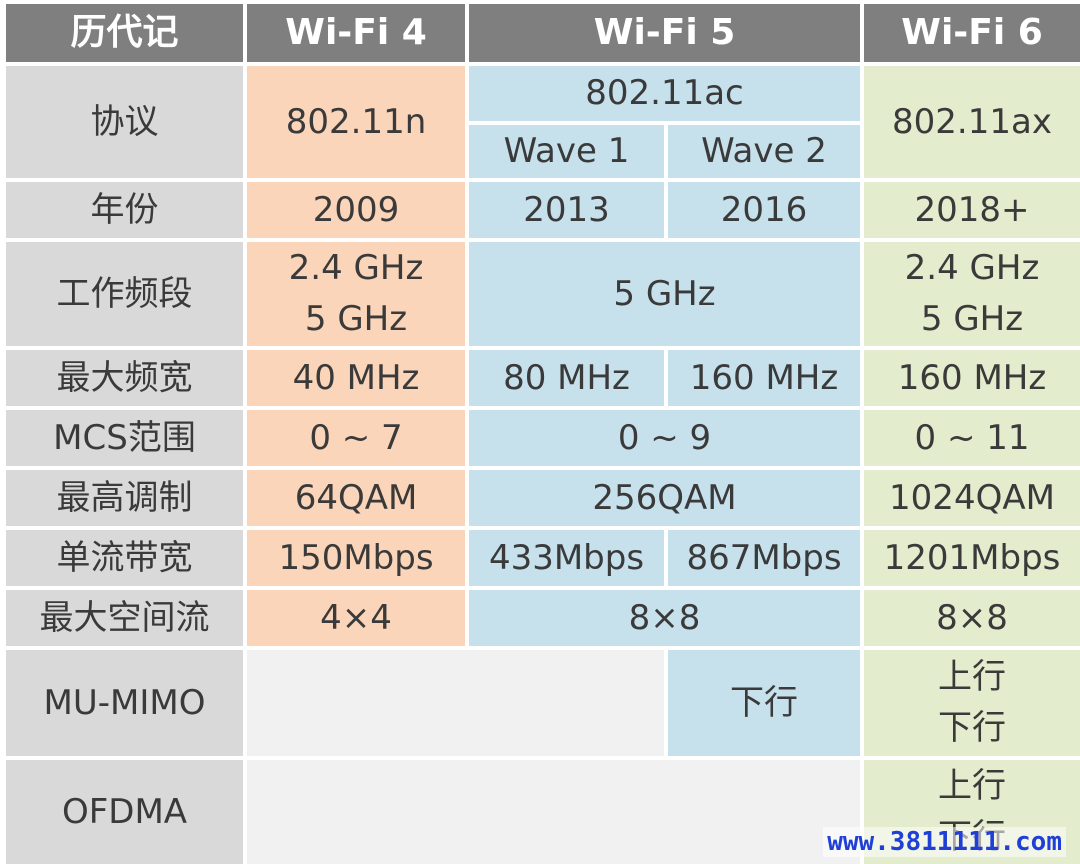 This screenshot has width=1080, height=864. Describe the element at coordinates (972, 438) in the screenshot. I see `cell-mcs-wifi6: 0 ~ 11` at that location.